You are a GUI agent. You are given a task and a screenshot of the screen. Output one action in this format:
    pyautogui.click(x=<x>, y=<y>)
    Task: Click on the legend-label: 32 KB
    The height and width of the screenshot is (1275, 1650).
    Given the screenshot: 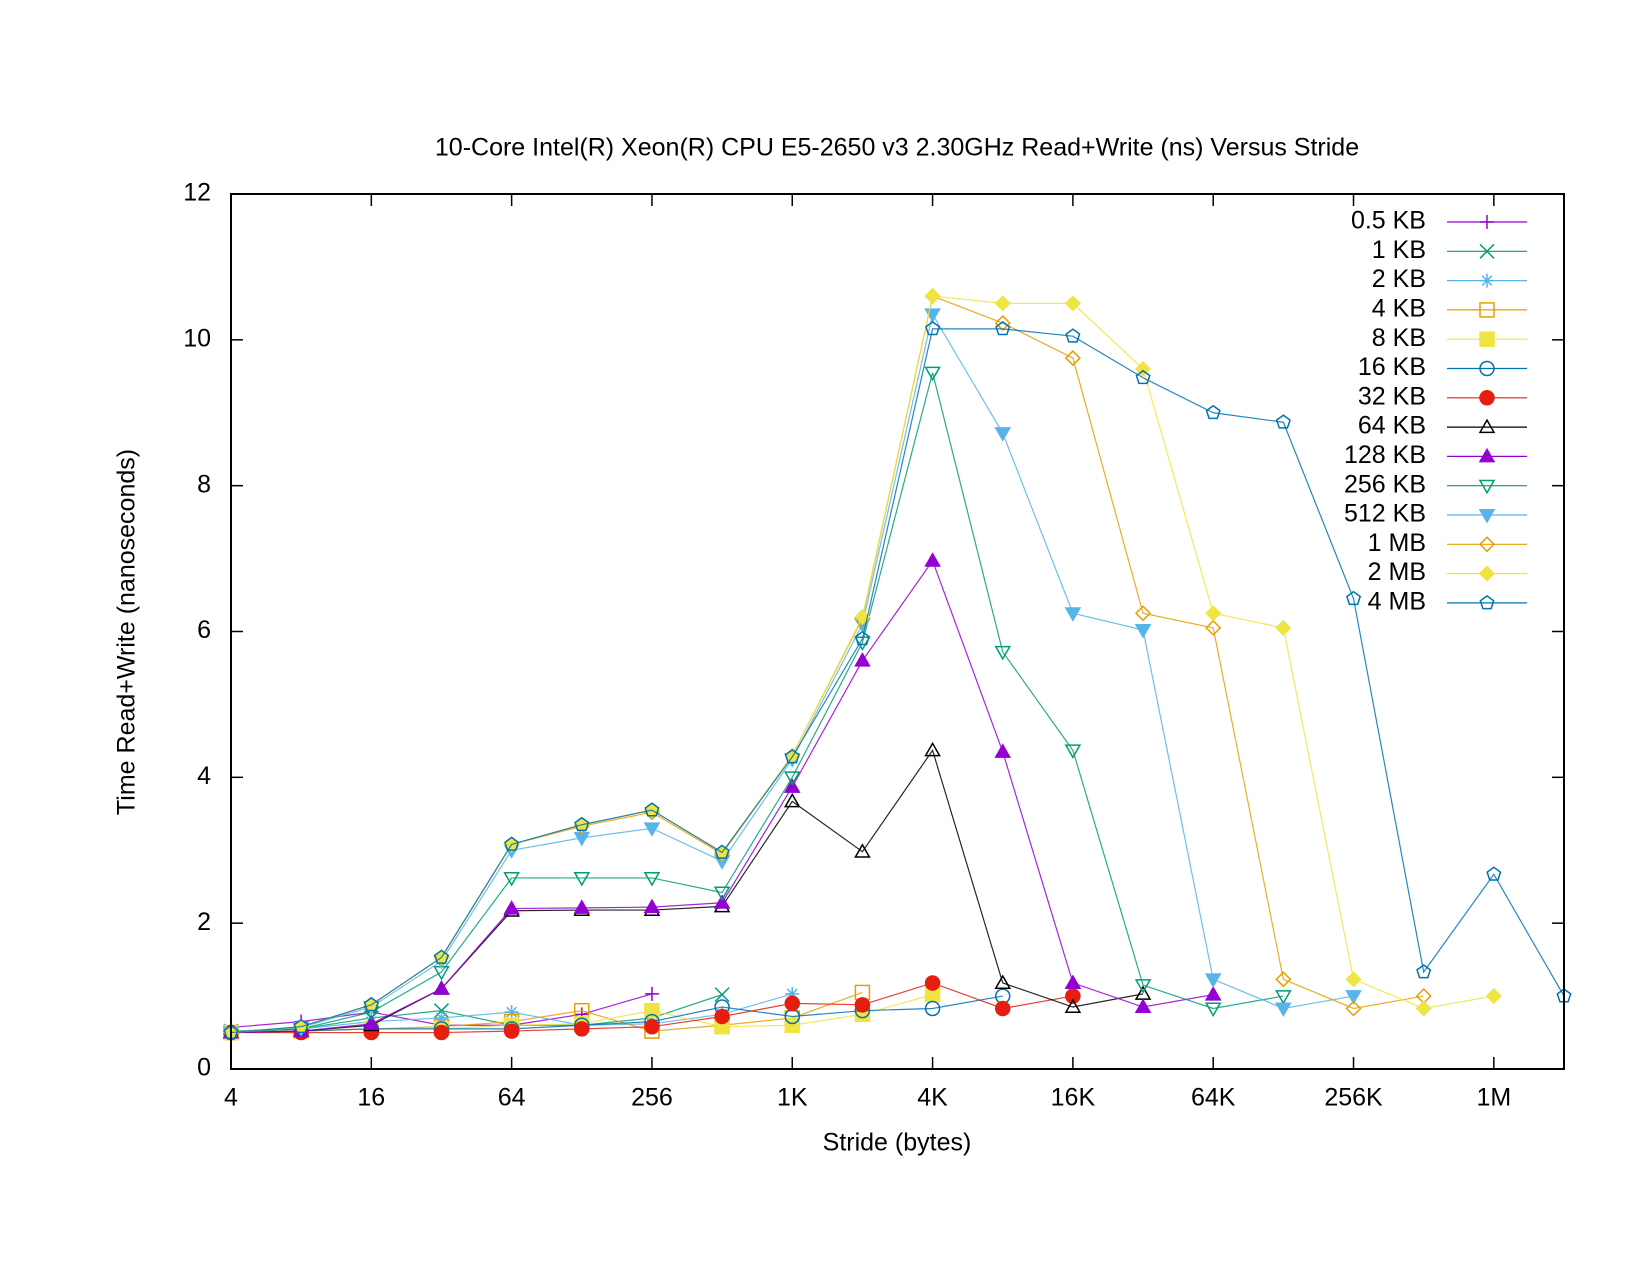 What is the action you would take?
    pyautogui.click(x=1392, y=396)
    